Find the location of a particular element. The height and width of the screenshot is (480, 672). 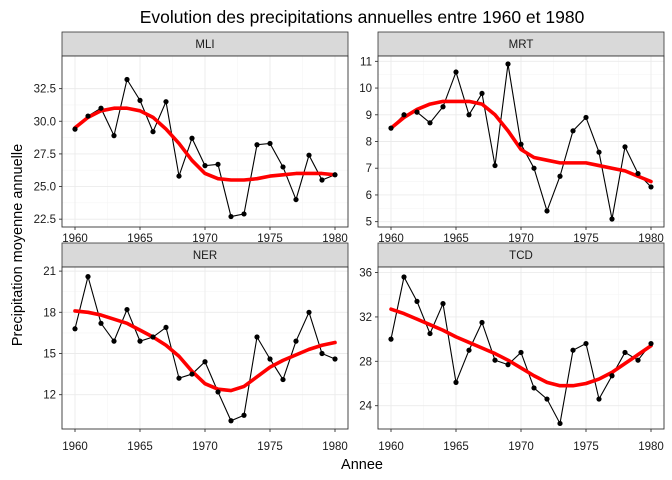

y-tick-label: 6 is located at coordinates (369, 196).